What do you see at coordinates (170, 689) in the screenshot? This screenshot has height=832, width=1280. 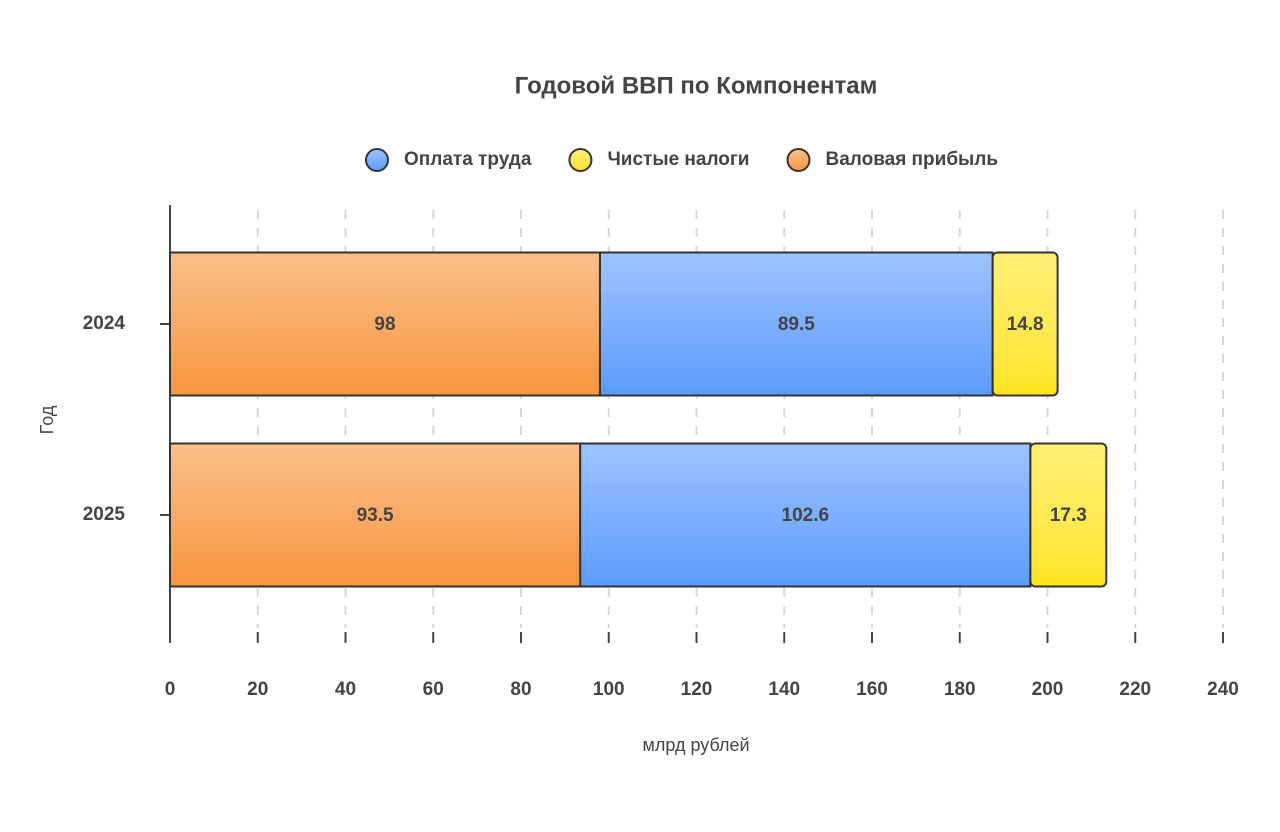 I see `x-tick-label: 0` at bounding box center [170, 689].